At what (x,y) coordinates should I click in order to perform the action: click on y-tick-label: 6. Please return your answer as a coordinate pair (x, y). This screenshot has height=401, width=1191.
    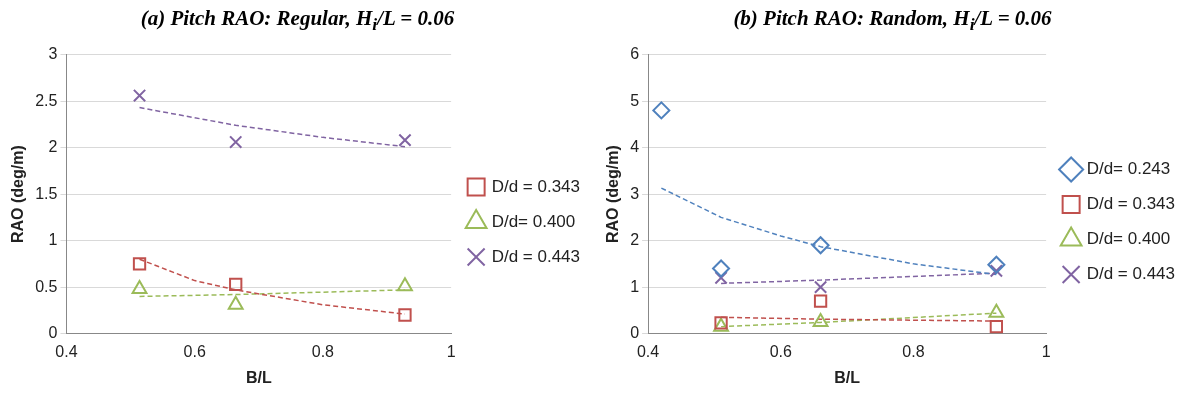
    Looking at the image, I should click on (635, 54).